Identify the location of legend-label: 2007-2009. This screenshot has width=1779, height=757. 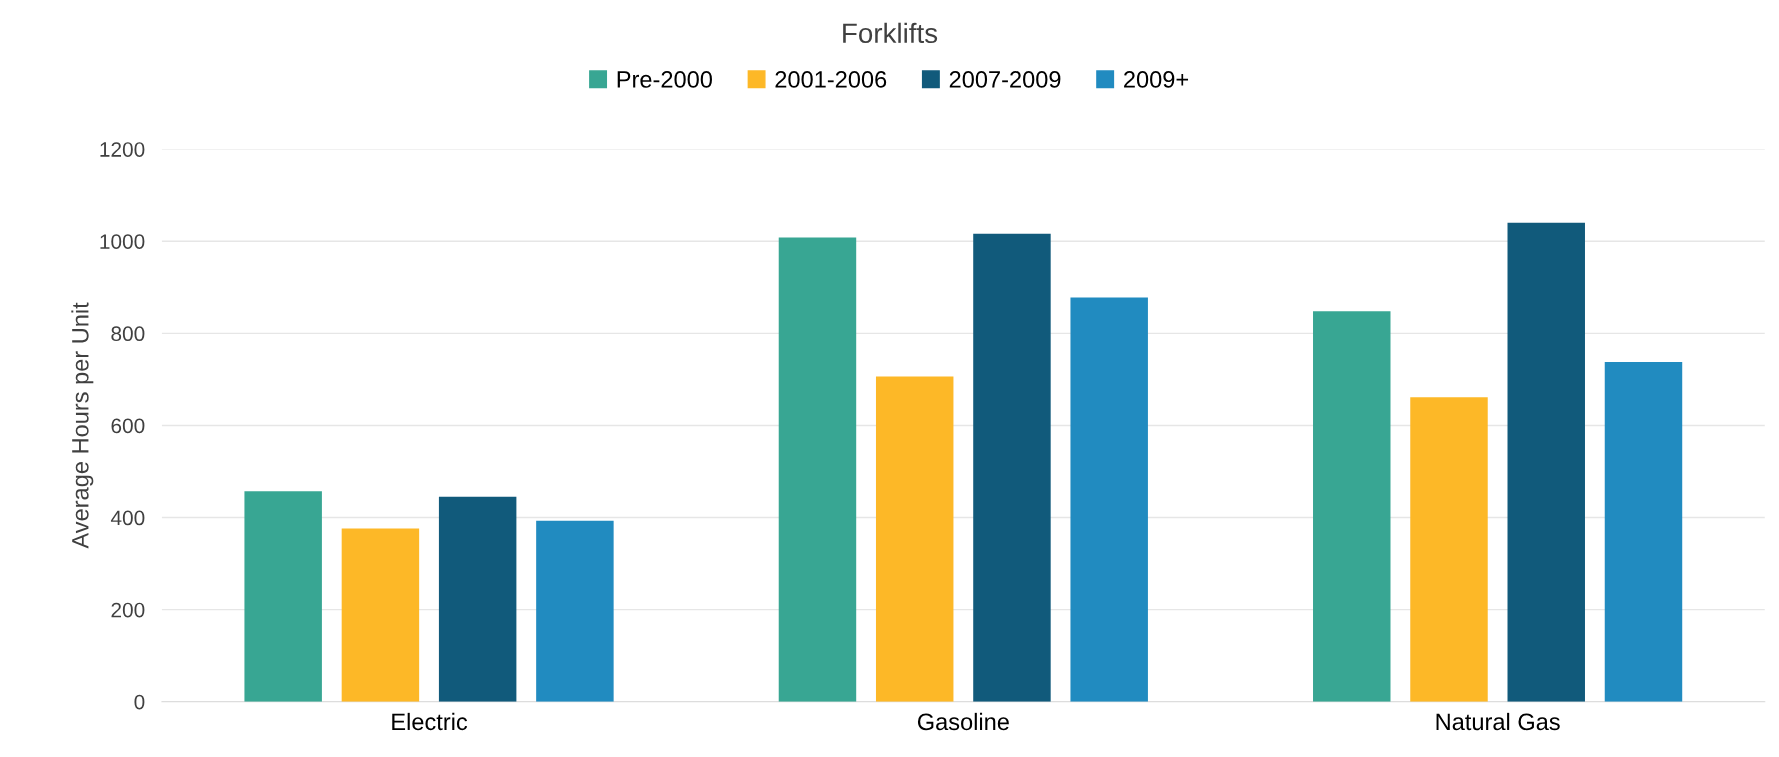
(1005, 79).